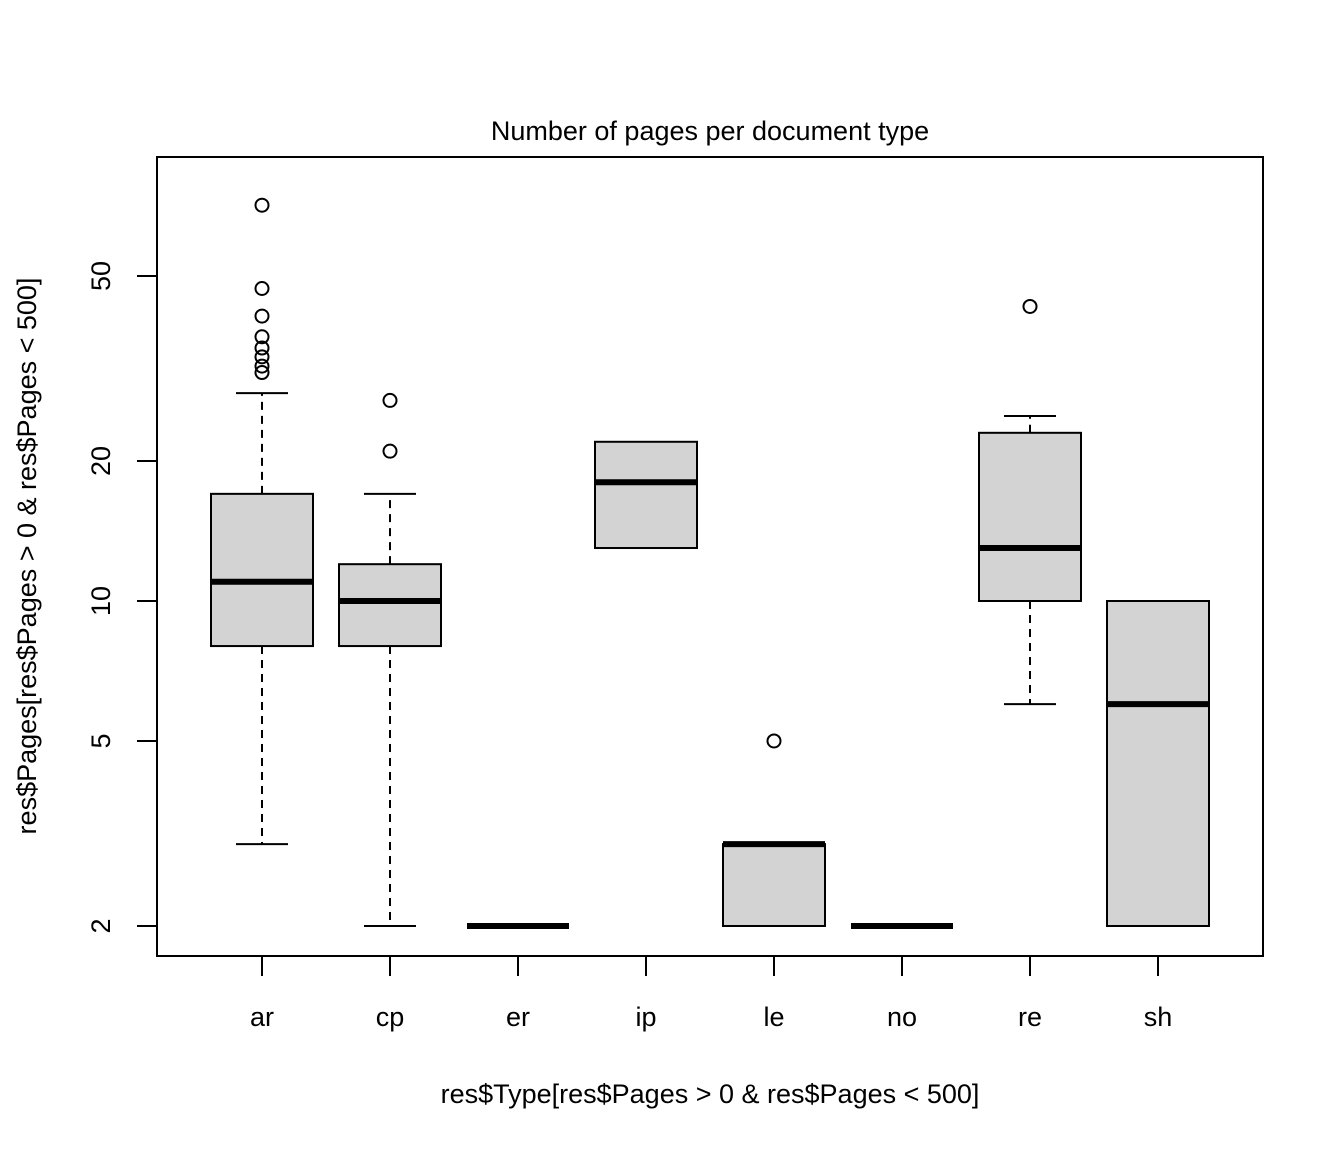  What do you see at coordinates (773, 1017) in the screenshot?
I see `x-tick-label: le` at bounding box center [773, 1017].